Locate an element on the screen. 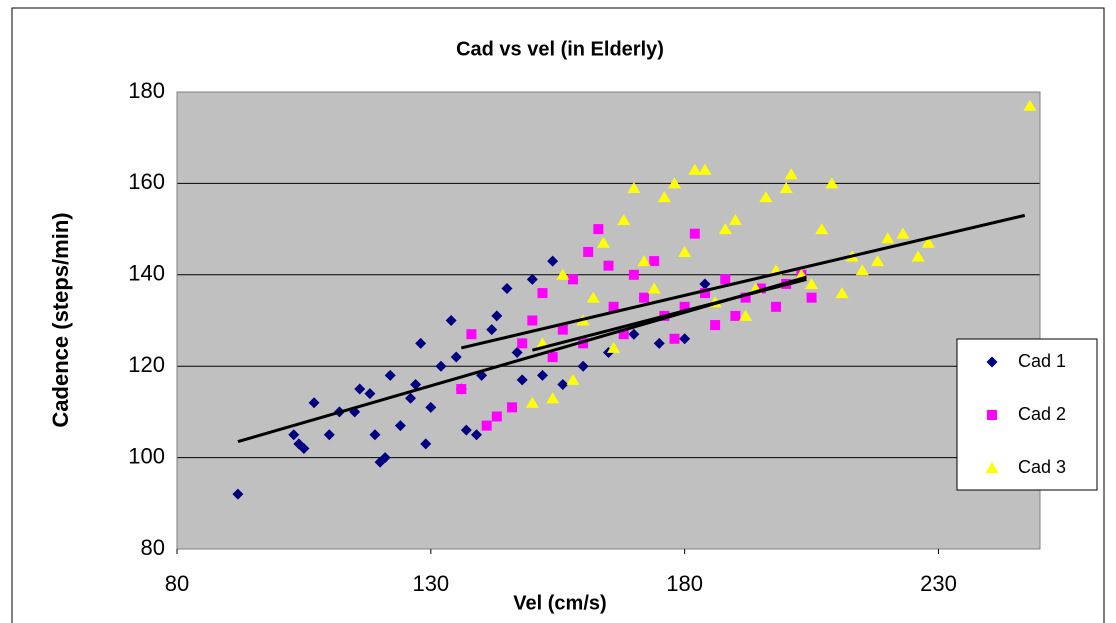 Image resolution: width=1116 pixels, height=623 pixels. x-tick-label: 130 is located at coordinates (430, 583).